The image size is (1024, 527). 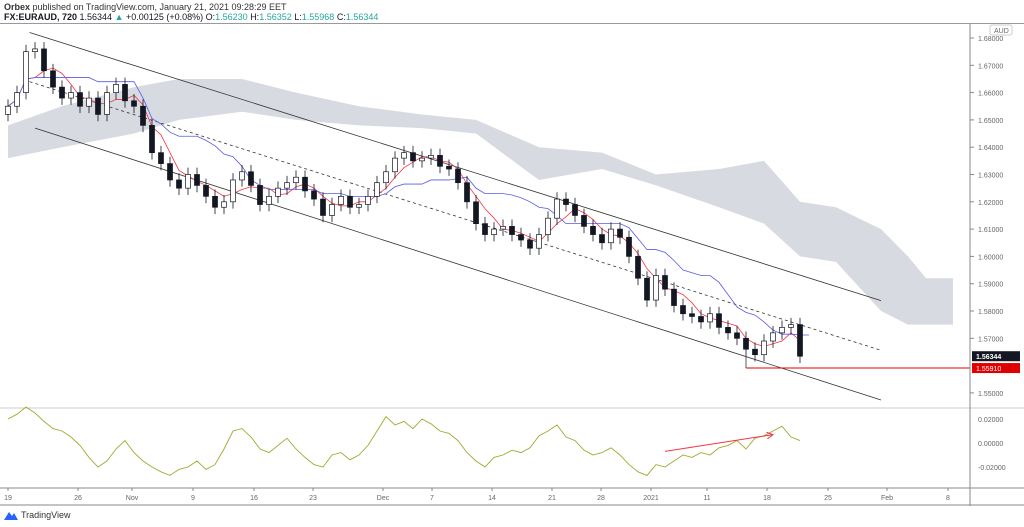 What do you see at coordinates (988, 369) in the screenshot?
I see `support-price-label: 1.55910` at bounding box center [988, 369].